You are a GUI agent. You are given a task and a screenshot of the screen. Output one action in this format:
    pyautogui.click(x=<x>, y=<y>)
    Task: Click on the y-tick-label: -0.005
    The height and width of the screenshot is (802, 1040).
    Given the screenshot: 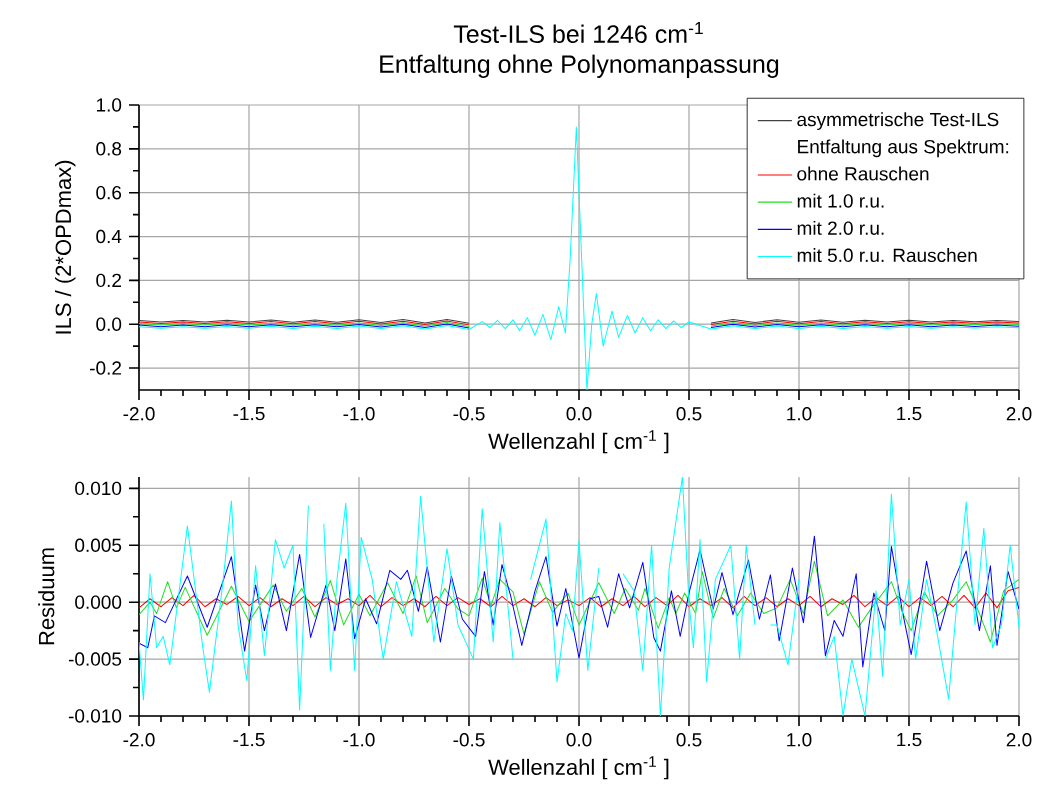 What is the action you would take?
    pyautogui.click(x=95, y=659)
    